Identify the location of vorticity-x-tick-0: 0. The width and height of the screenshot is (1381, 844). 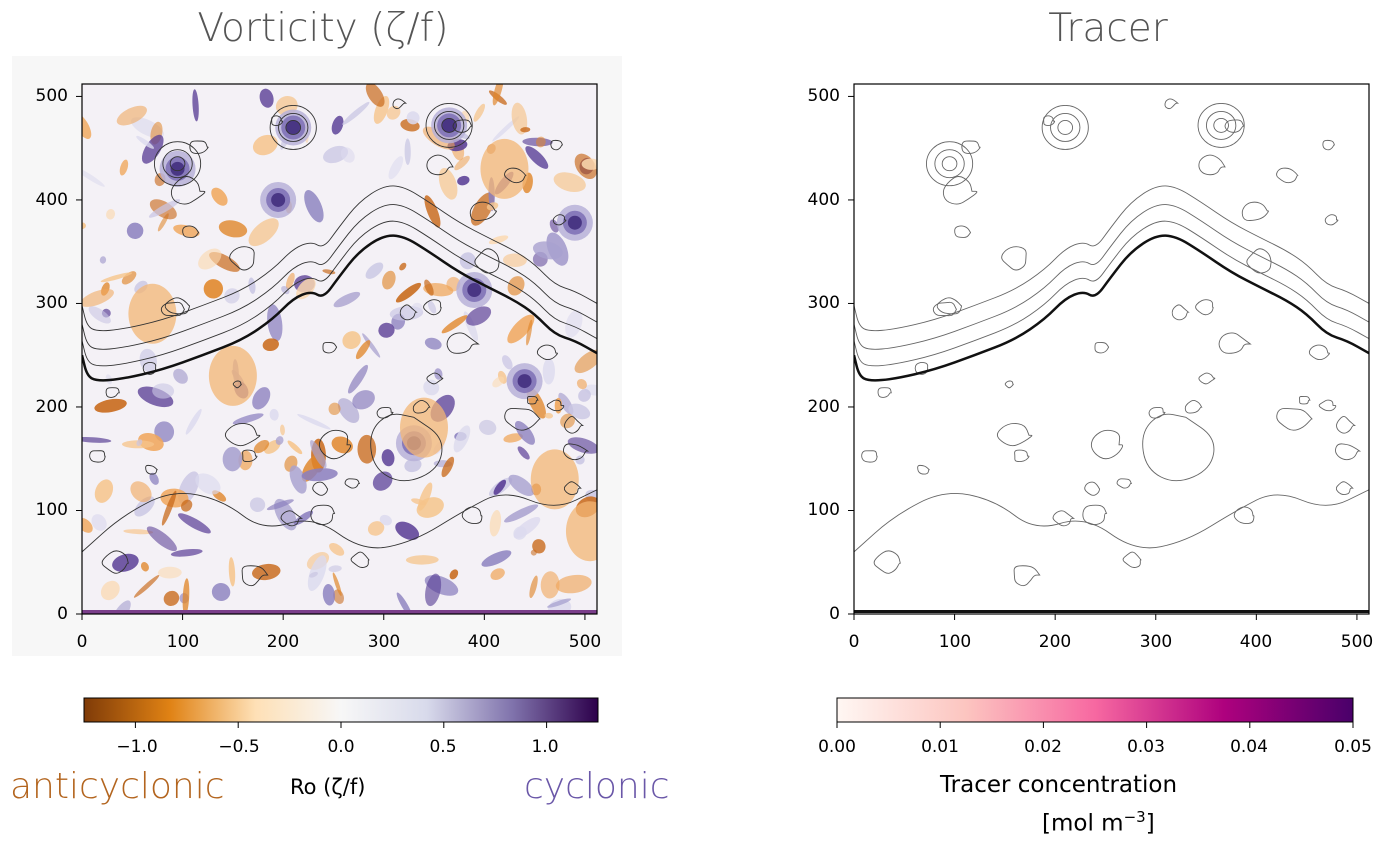
(82, 642).